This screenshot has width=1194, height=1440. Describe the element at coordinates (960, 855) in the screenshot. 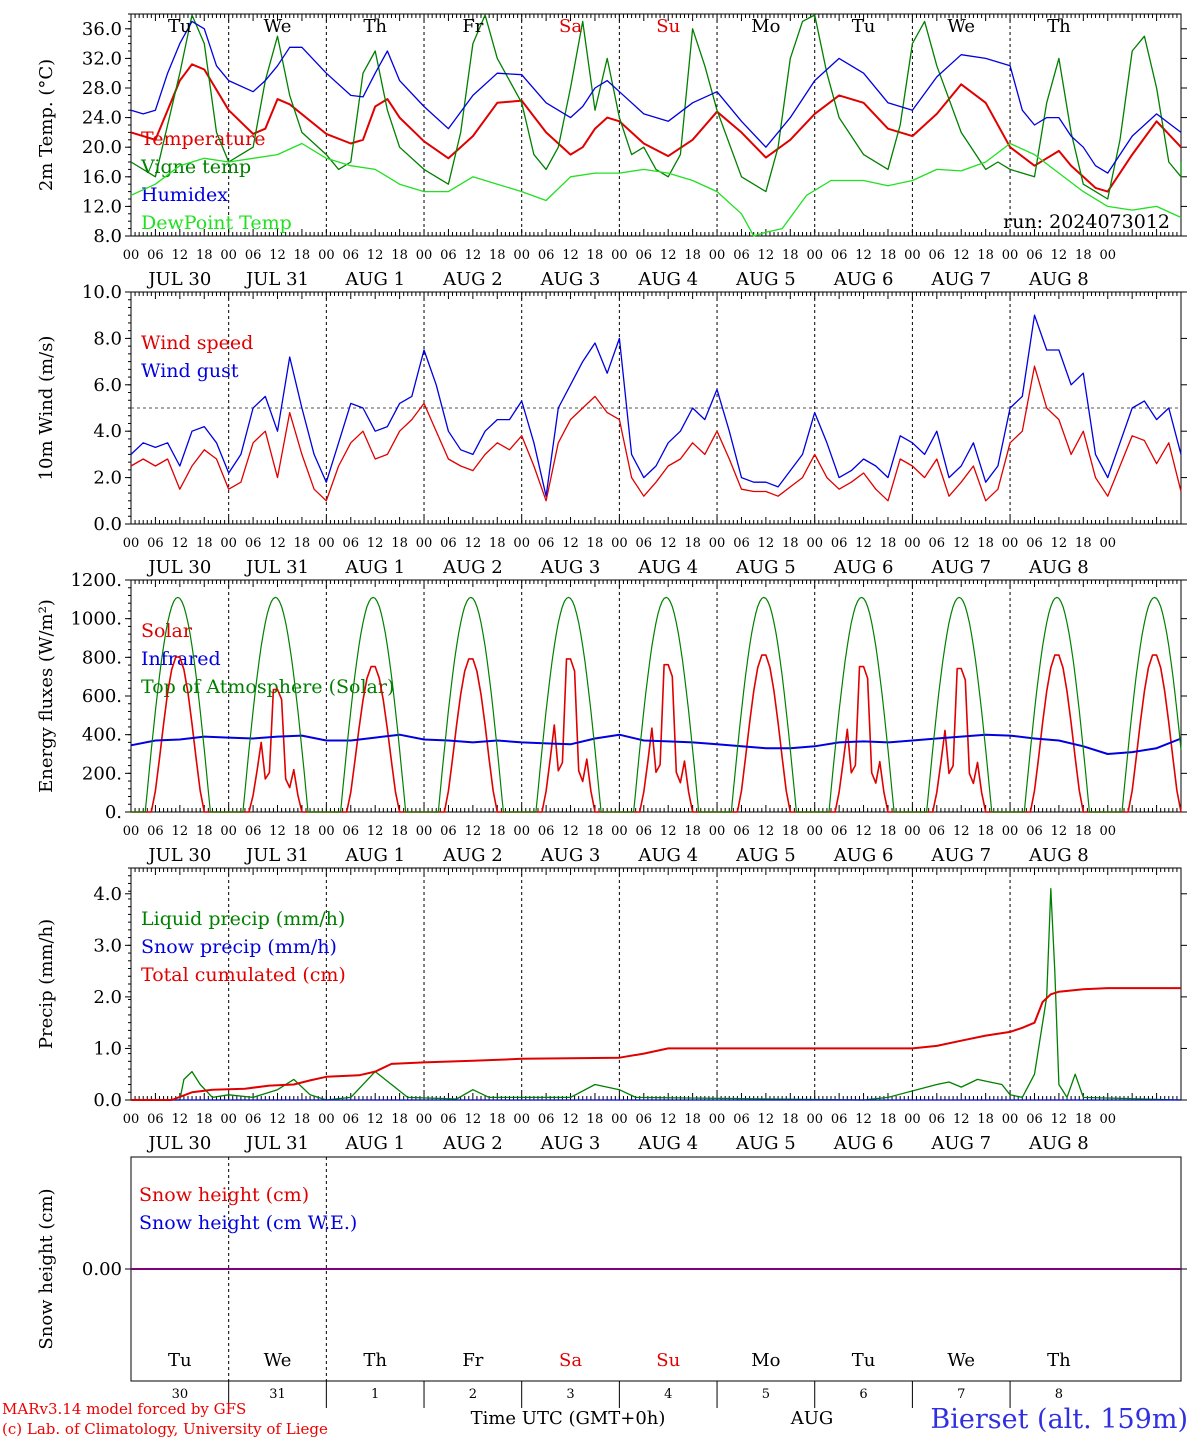

I see `energy-date-label: AUG 7` at that location.